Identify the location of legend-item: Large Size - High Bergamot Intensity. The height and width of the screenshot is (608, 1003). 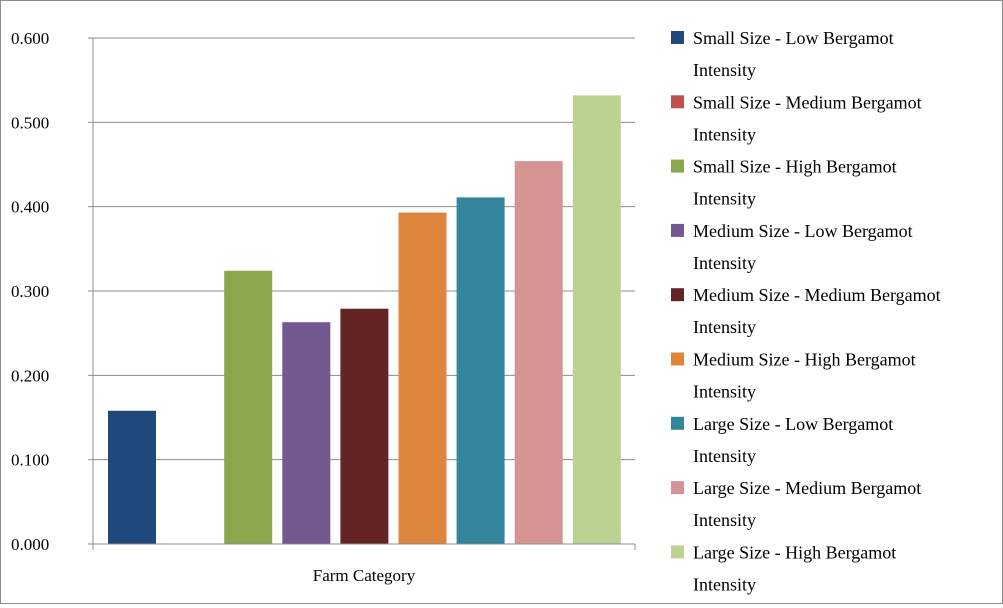
(783, 568).